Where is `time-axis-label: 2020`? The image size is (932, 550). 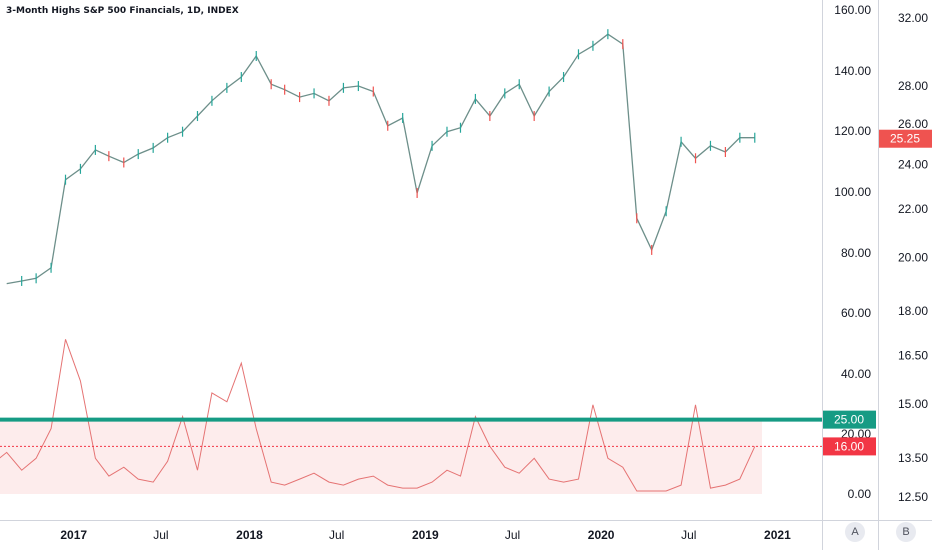 time-axis-label: 2020 is located at coordinates (601, 535).